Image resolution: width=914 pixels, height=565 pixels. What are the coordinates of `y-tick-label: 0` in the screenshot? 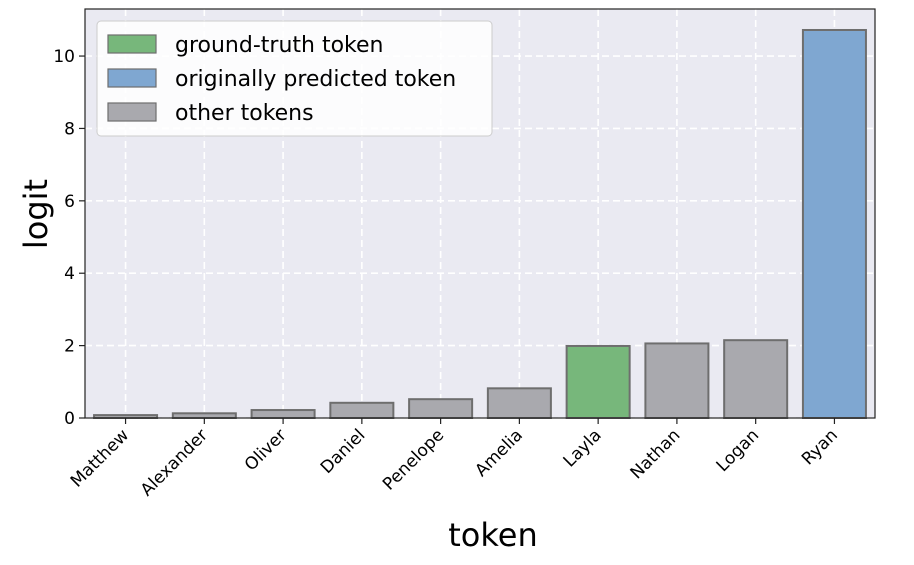 It's located at (69, 419).